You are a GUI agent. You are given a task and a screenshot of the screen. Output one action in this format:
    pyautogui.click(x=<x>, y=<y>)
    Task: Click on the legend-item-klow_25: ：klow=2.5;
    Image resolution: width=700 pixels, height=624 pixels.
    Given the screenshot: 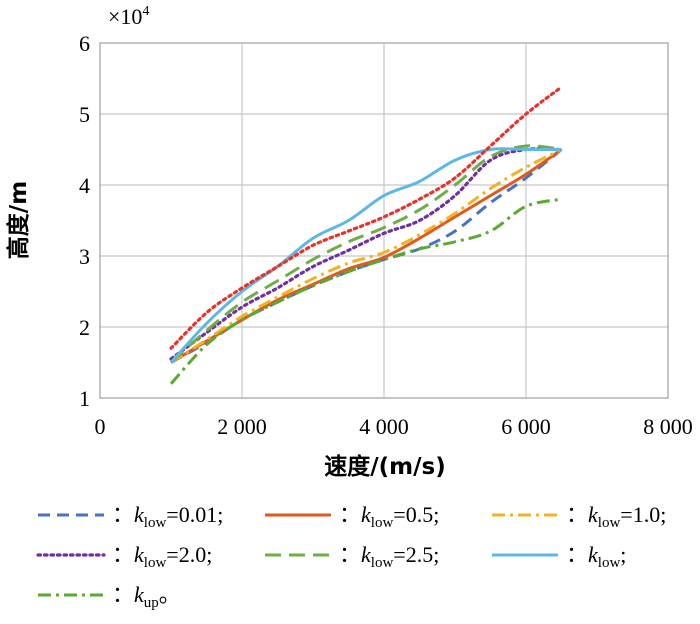 What is the action you would take?
    pyautogui.click(x=352, y=556)
    